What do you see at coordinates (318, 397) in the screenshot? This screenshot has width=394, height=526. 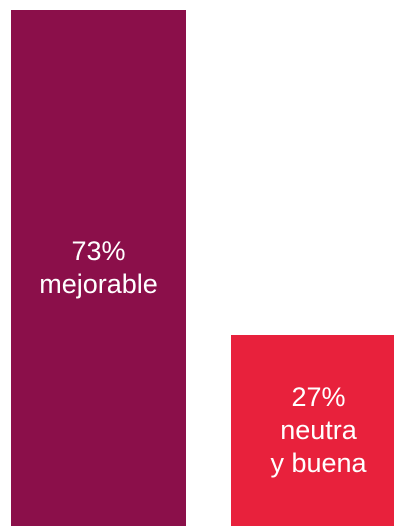 I see `bar-value-label: 27%` at bounding box center [318, 397].